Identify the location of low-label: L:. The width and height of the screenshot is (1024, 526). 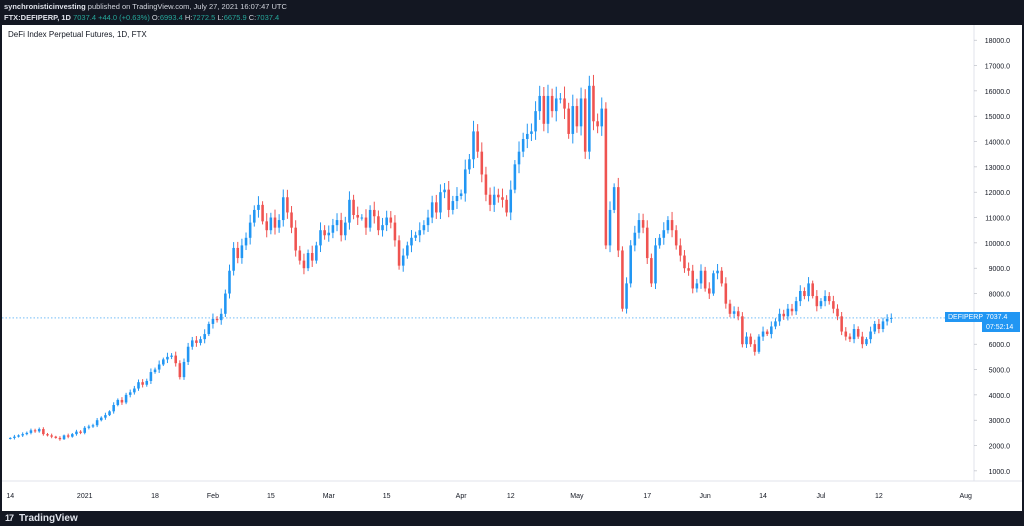
(220, 17).